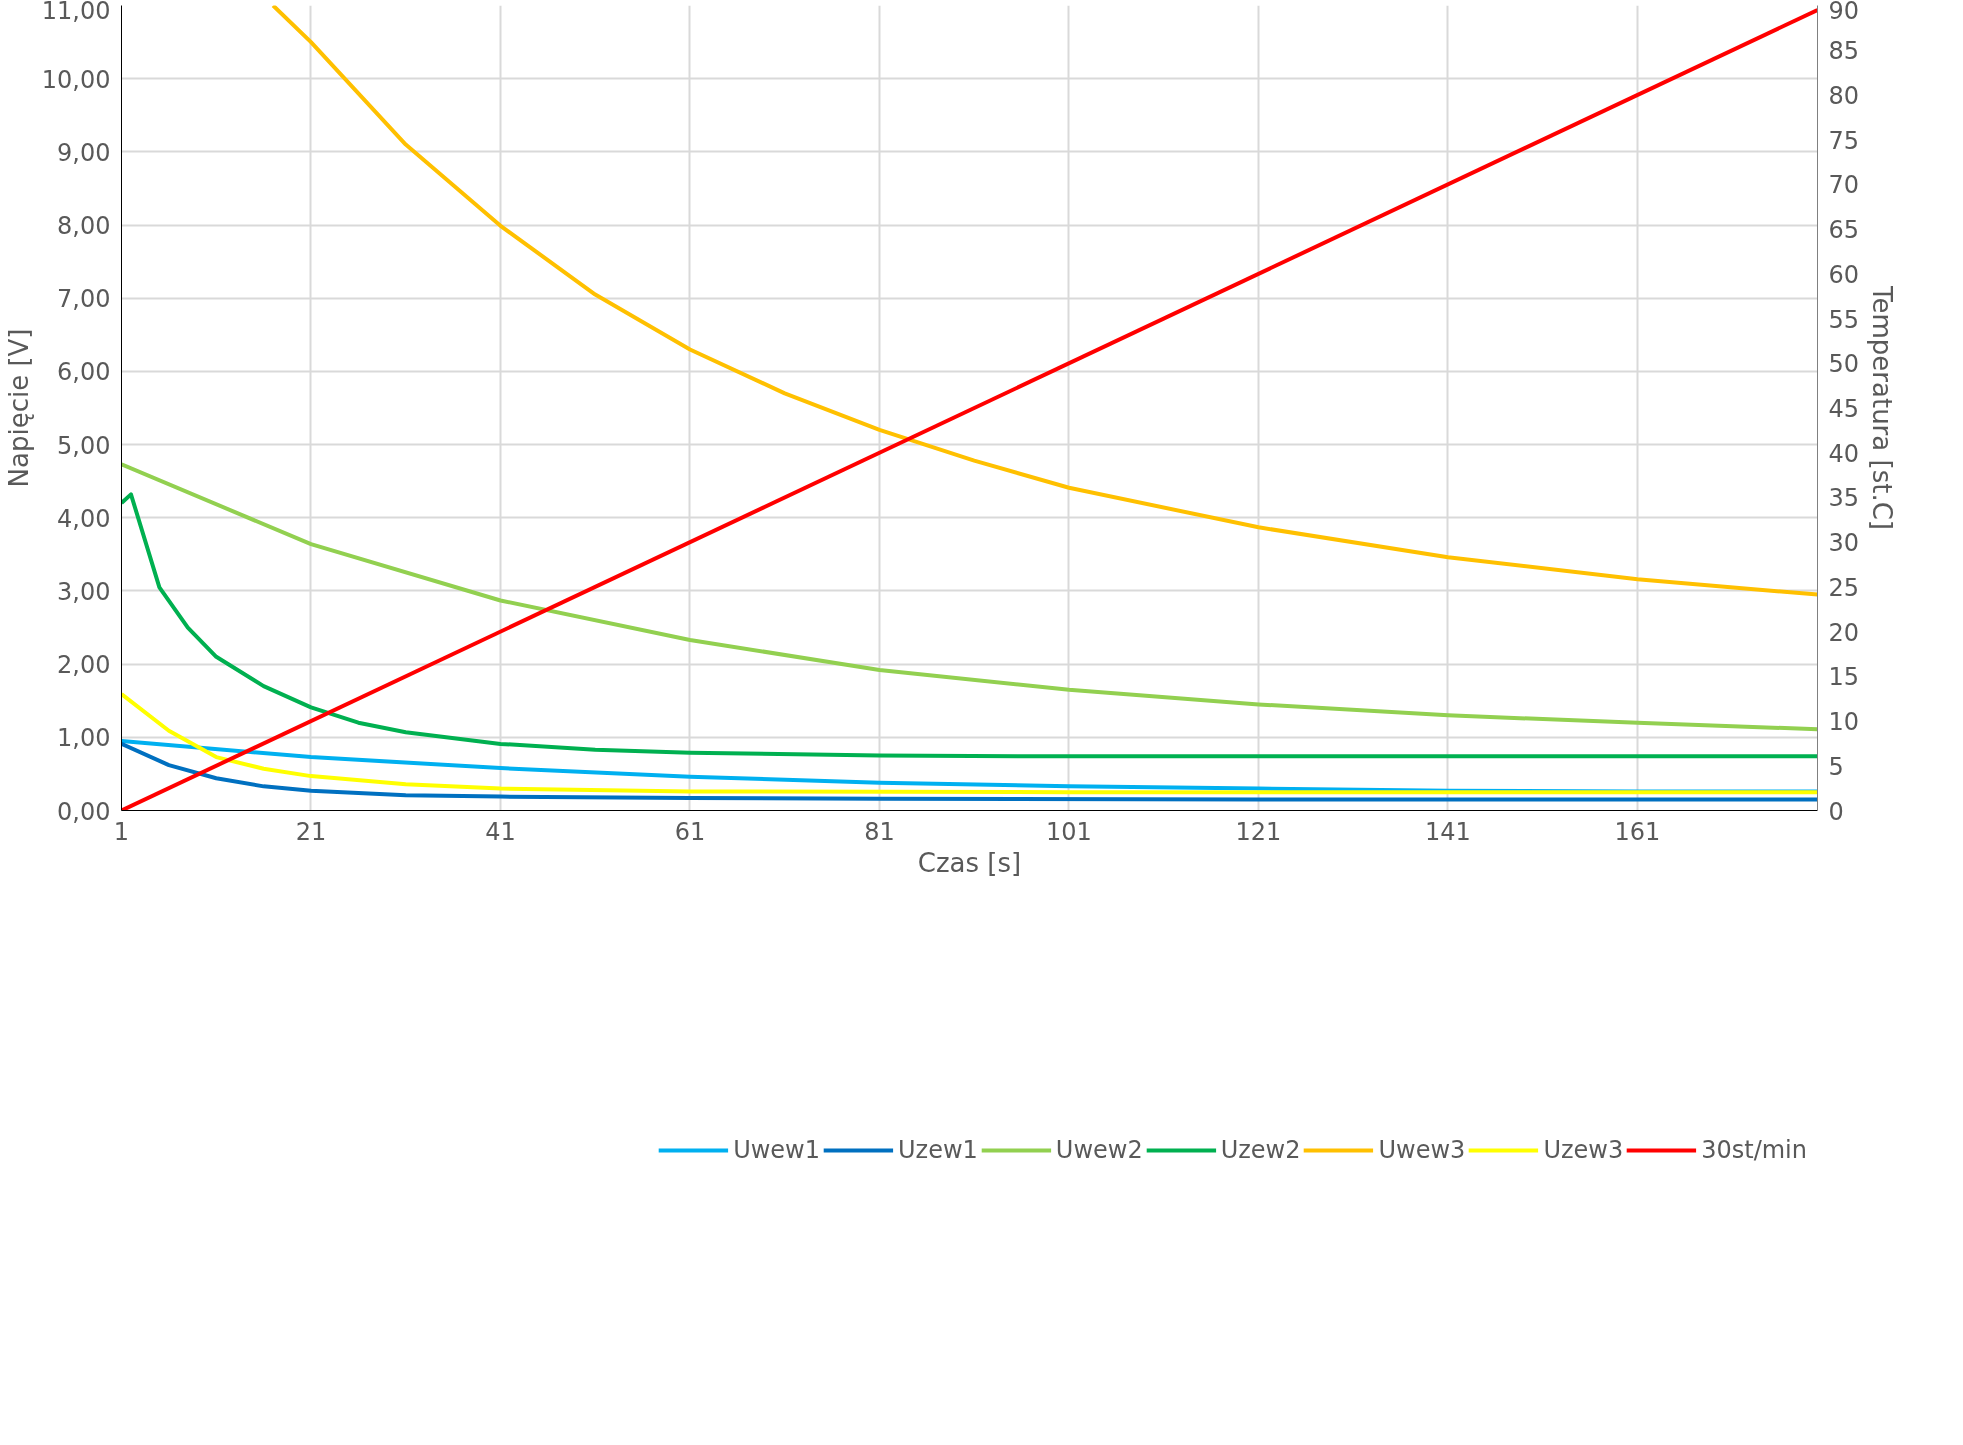  What do you see at coordinates (84, 445) in the screenshot?
I see `y-tick-label: 5,00` at bounding box center [84, 445].